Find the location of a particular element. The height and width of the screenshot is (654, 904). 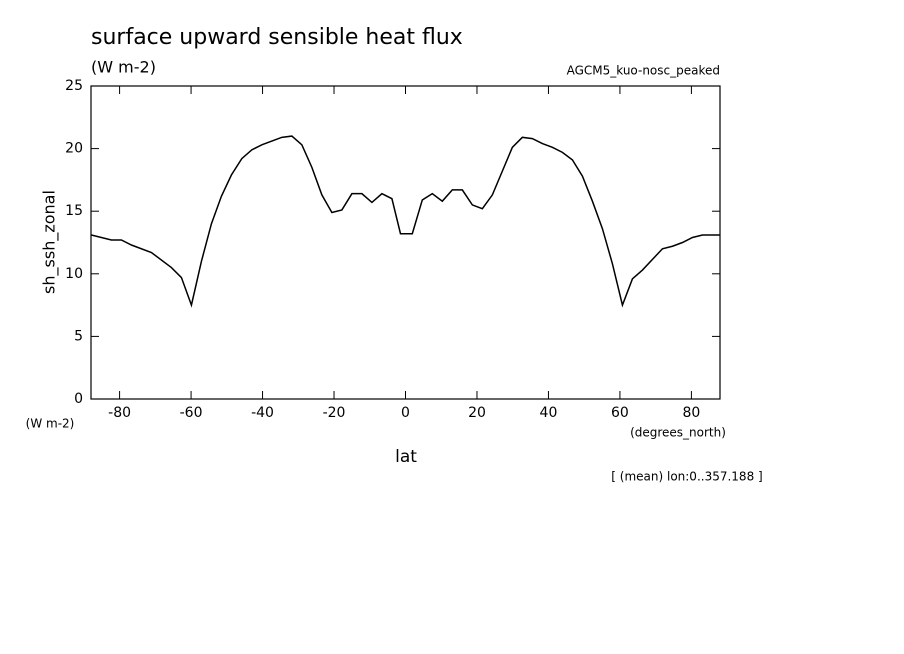

dataset-label: AGCM5_kuo-nosc_peaked is located at coordinates (643, 71).